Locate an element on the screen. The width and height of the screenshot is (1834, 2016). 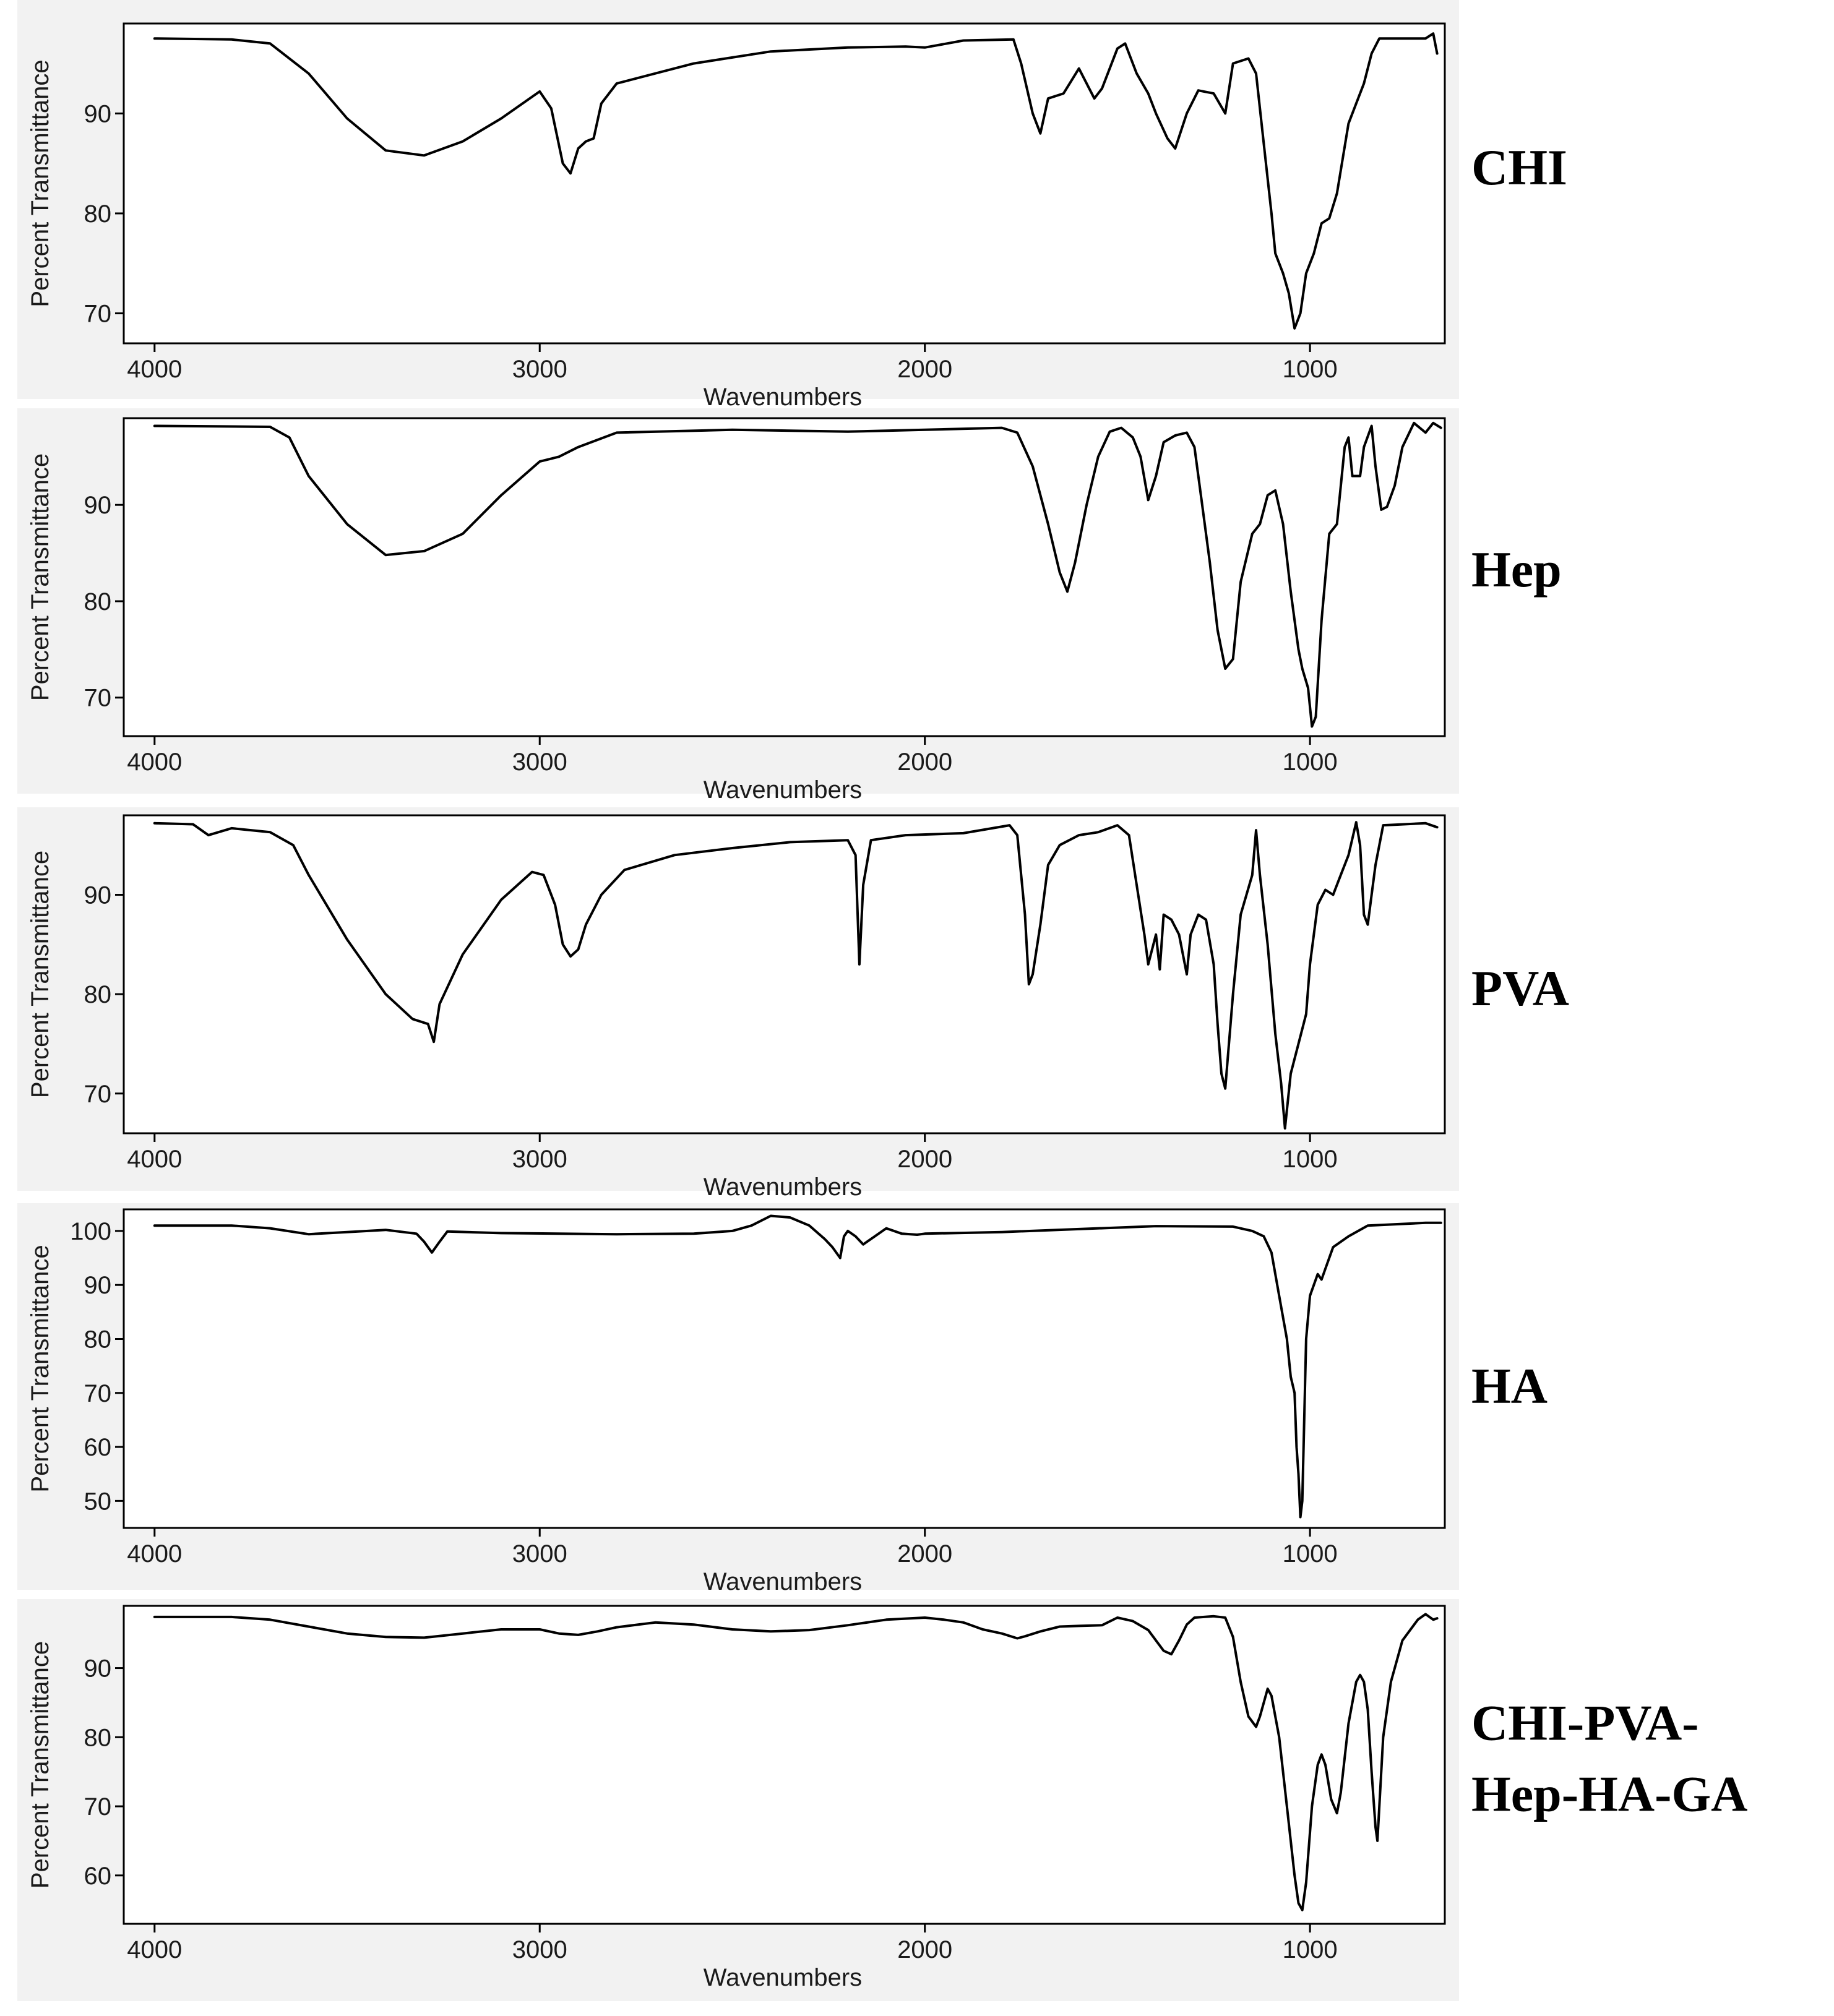
sample-label: Hep-HA-GA is located at coordinates (1609, 1794).